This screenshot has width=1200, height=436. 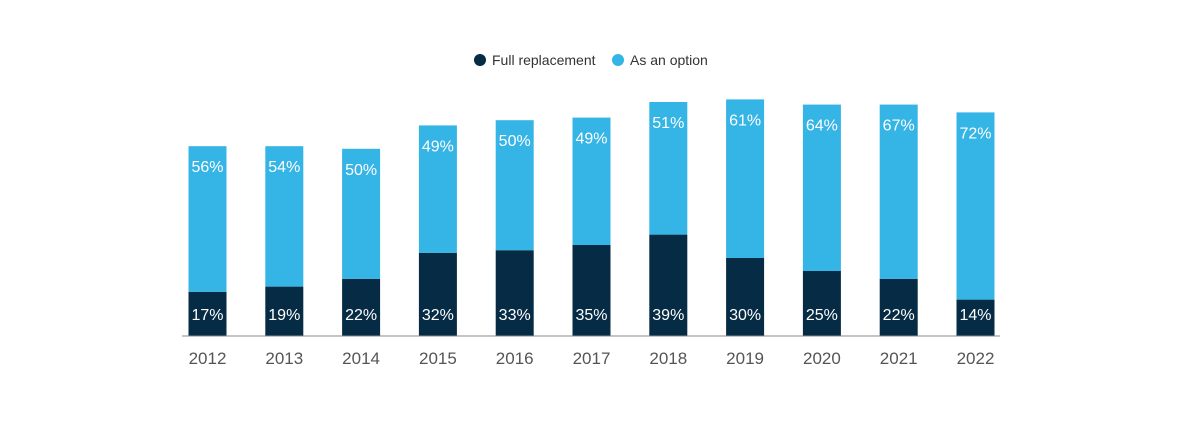 I want to click on legend-swatch-as-an-option, so click(x=618, y=60).